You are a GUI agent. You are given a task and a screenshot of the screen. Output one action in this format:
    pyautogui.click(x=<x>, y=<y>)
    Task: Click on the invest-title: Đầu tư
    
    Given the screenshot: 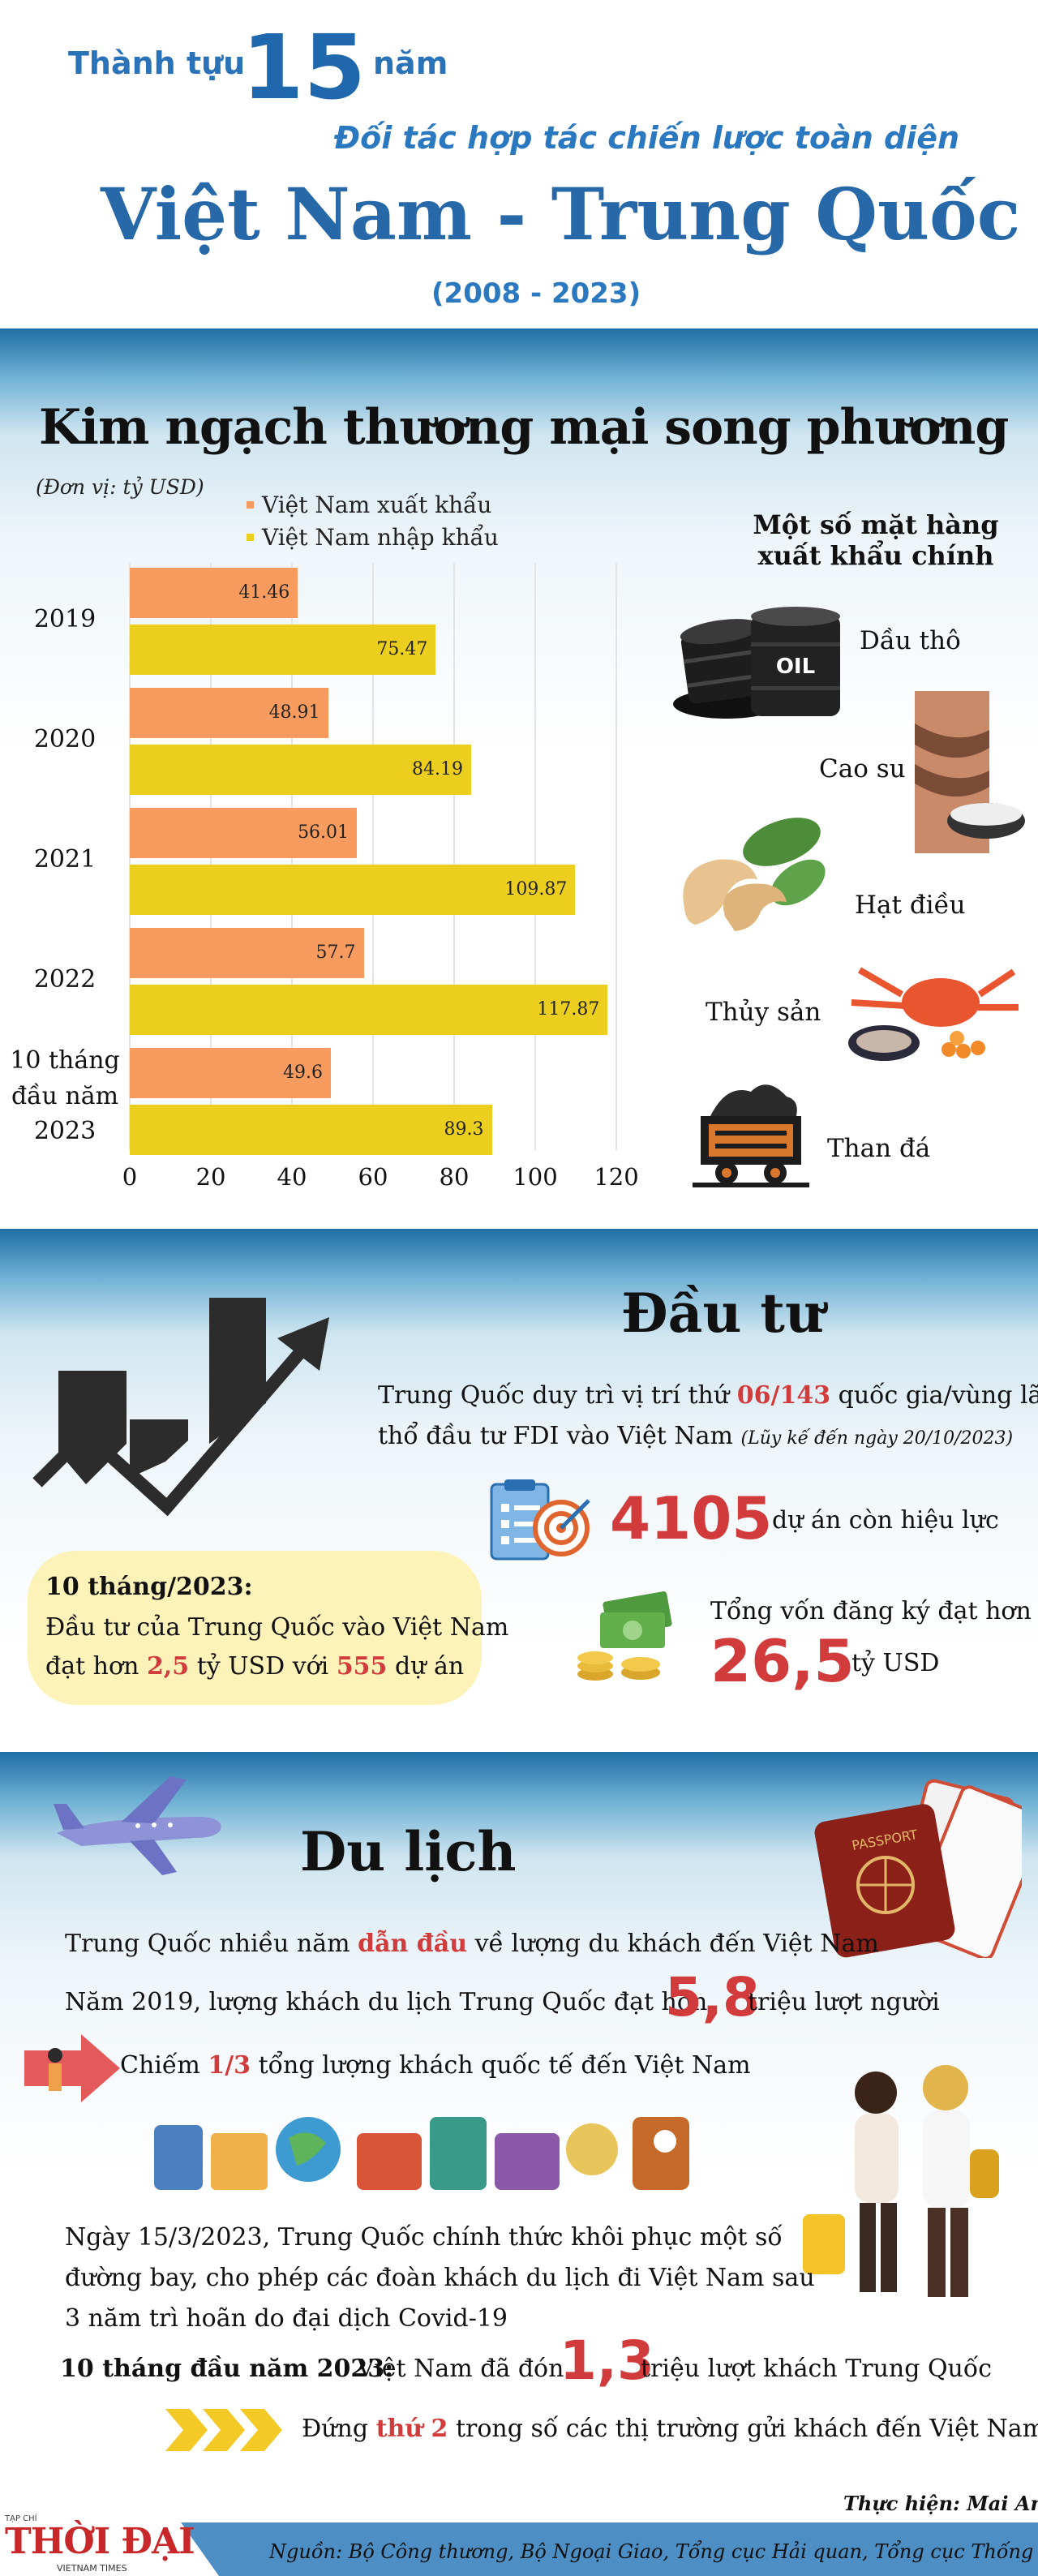 What is the action you would take?
    pyautogui.click(x=722, y=1313)
    